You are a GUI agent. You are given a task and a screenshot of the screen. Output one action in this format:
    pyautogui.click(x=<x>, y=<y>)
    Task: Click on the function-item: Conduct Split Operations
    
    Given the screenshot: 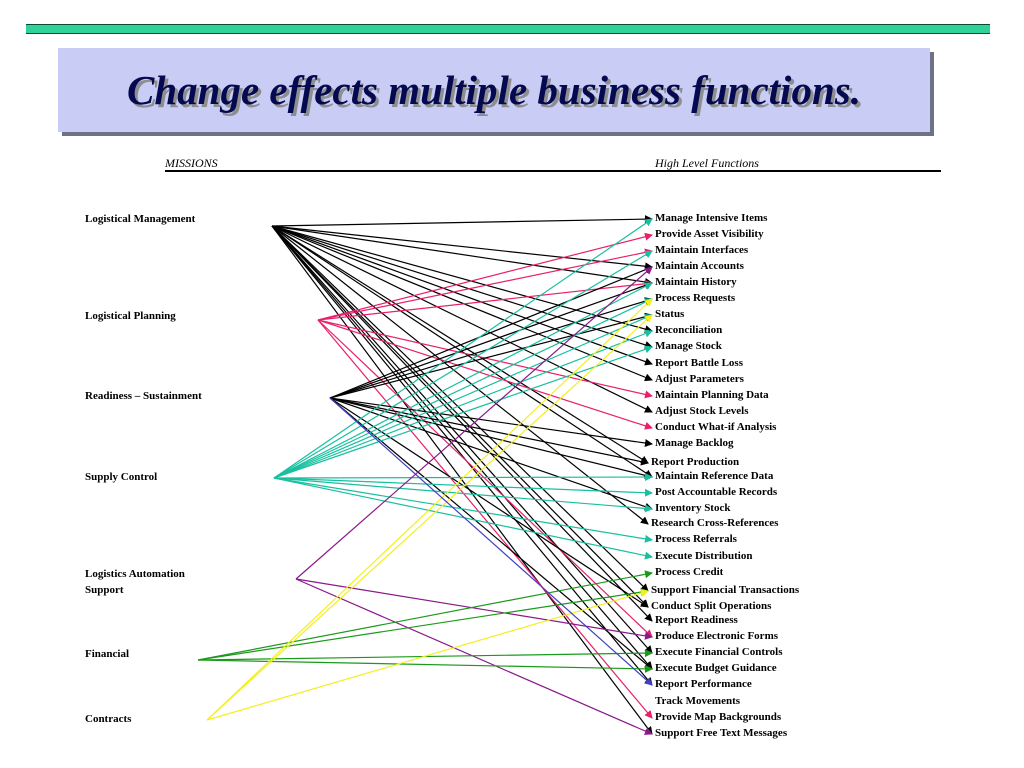 What is the action you would take?
    pyautogui.click(x=711, y=606)
    